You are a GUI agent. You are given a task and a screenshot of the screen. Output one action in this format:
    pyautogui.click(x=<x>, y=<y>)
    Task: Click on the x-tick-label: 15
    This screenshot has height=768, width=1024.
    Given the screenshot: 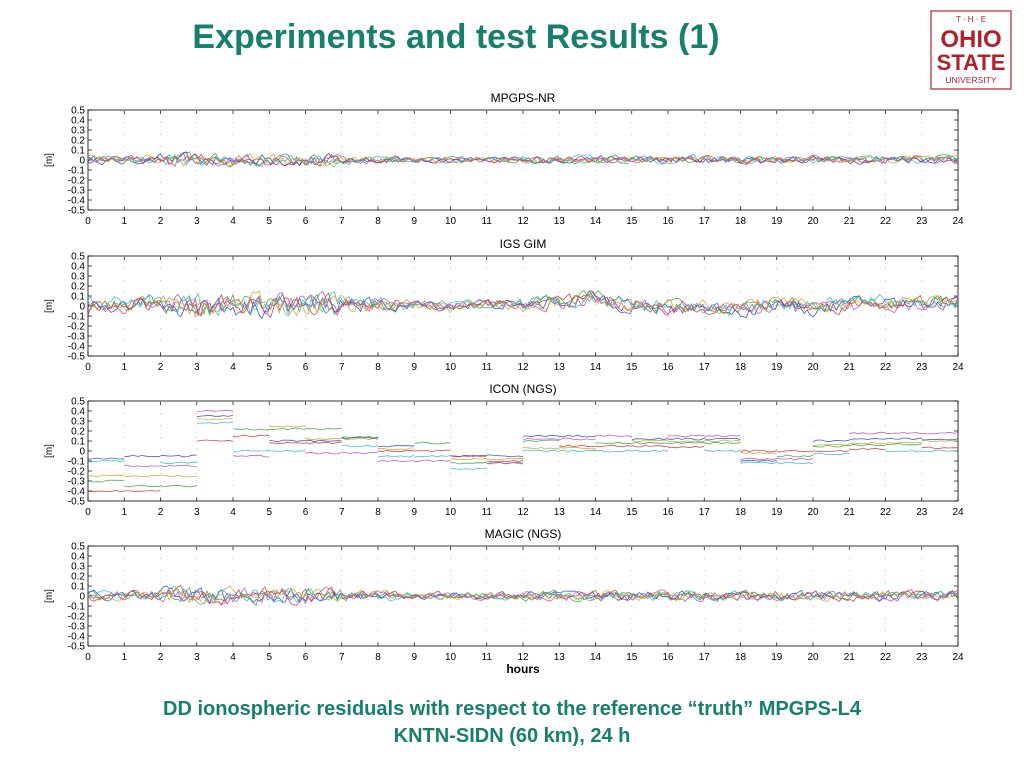 What is the action you would take?
    pyautogui.click(x=632, y=221)
    